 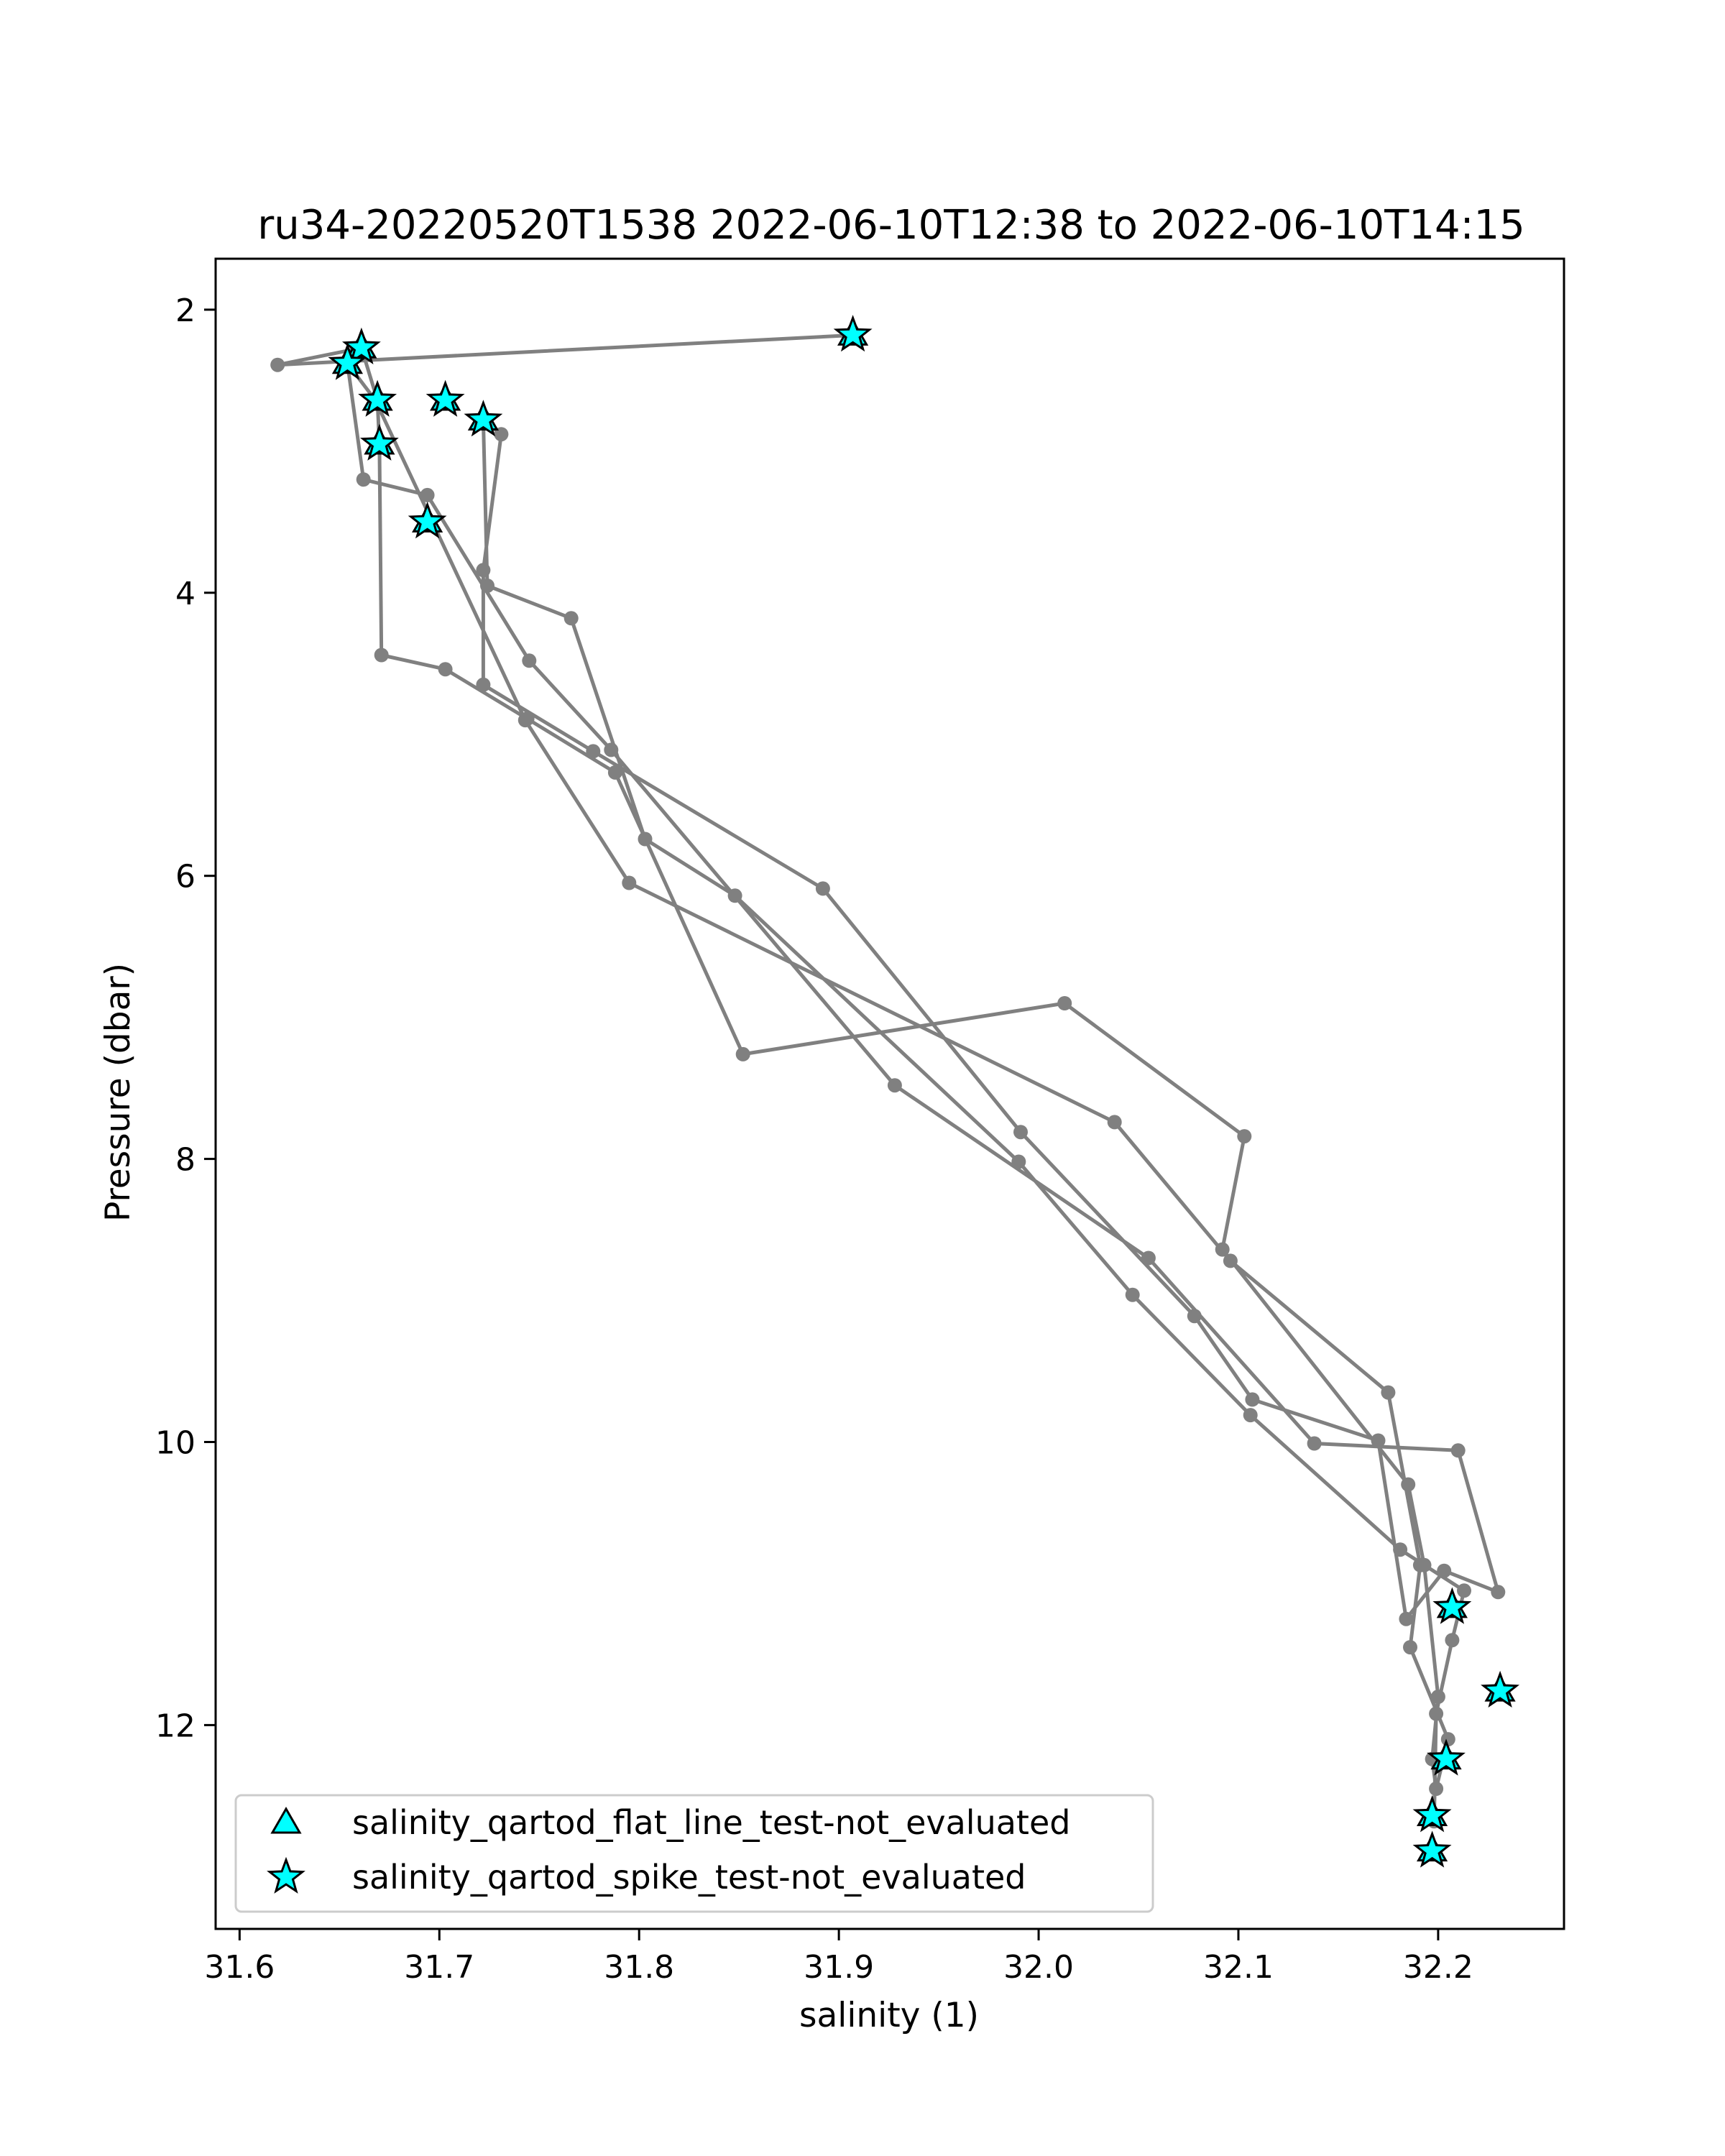 I want to click on legend-star-icon, so click(x=286, y=1875).